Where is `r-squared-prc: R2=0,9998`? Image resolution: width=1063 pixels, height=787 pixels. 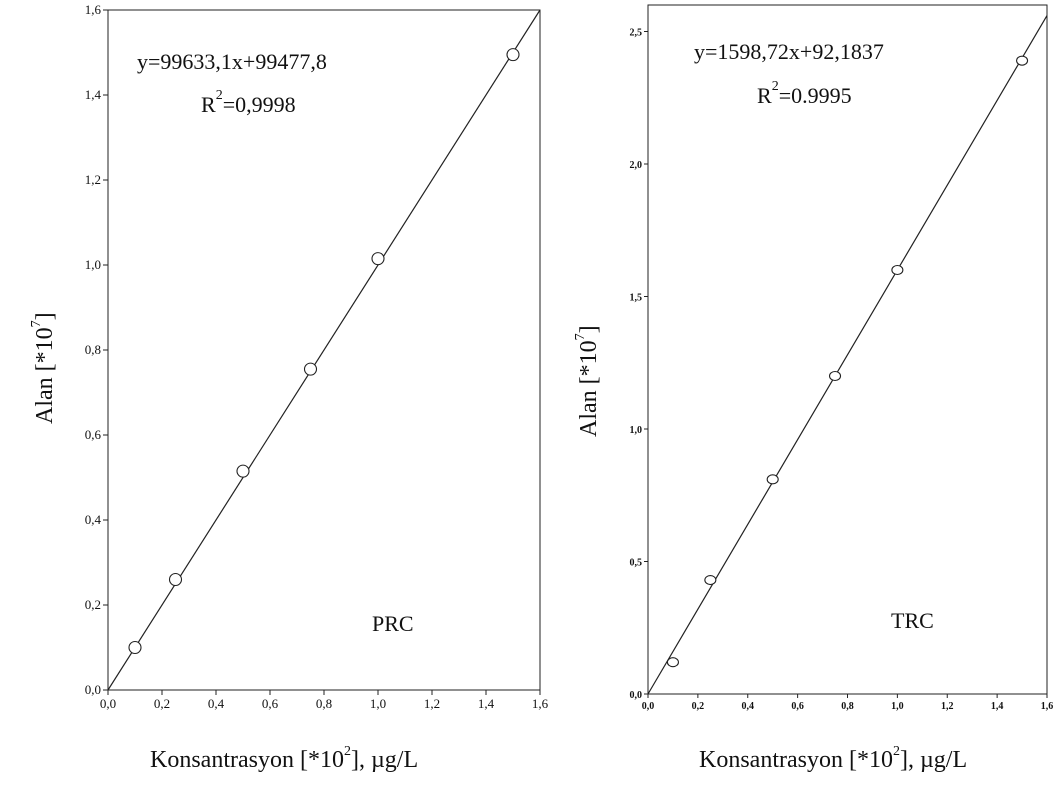 r-squared-prc: R2=0,9998 is located at coordinates (248, 102).